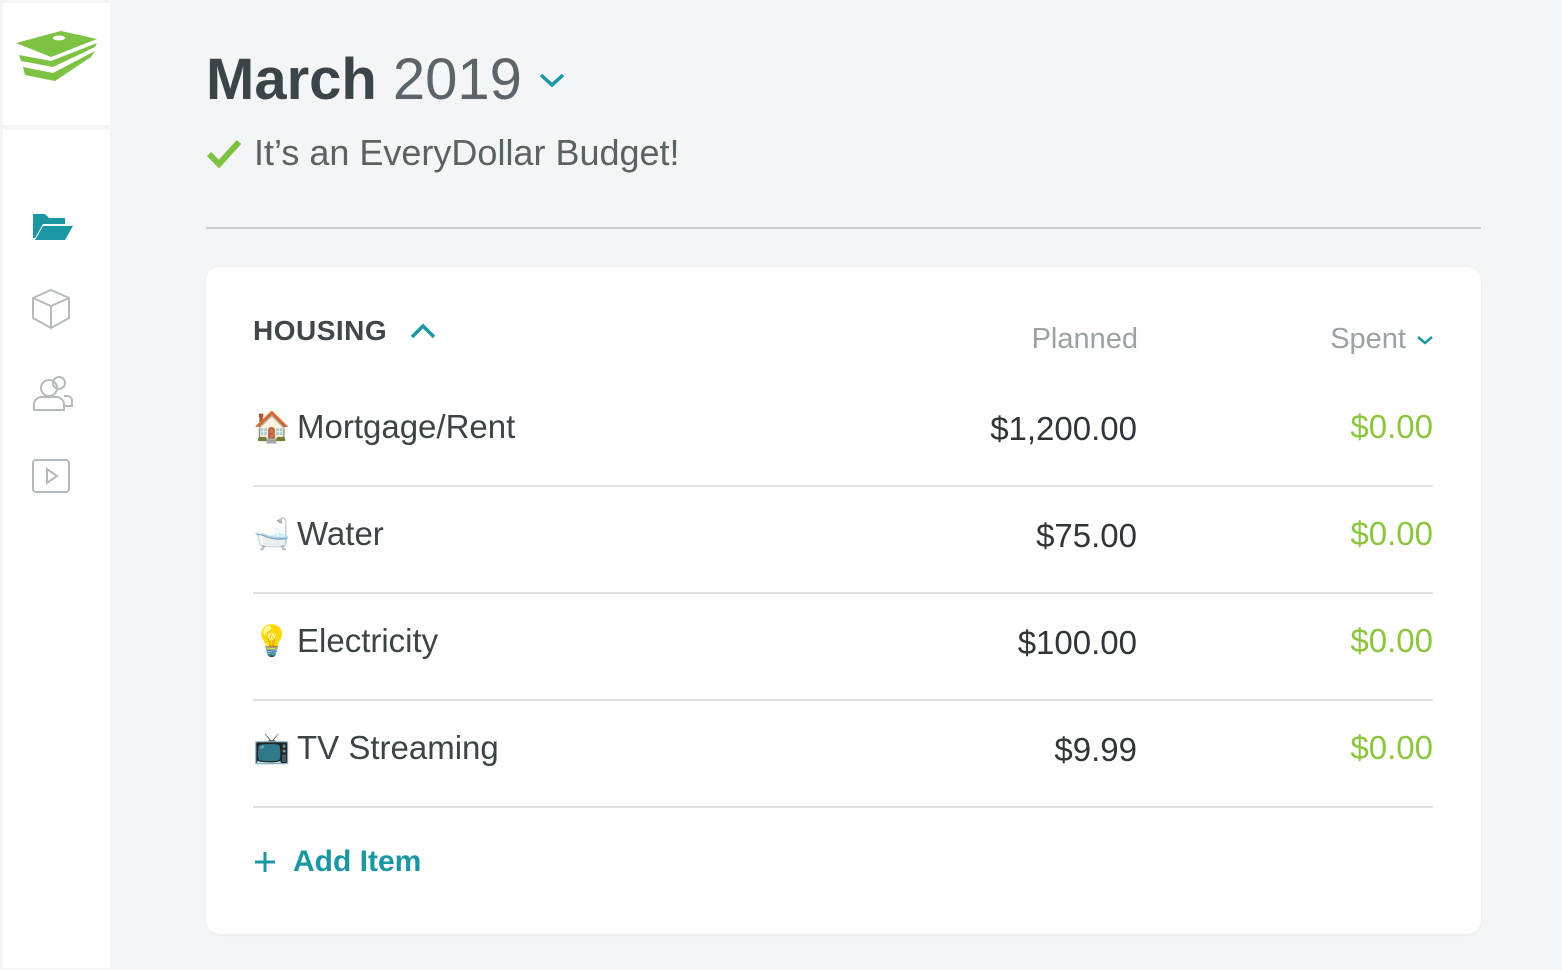 The width and height of the screenshot is (1562, 970). What do you see at coordinates (843, 754) in the screenshot?
I see `budget-item-row: 📺 TV Streaming $9.99 $0.00` at bounding box center [843, 754].